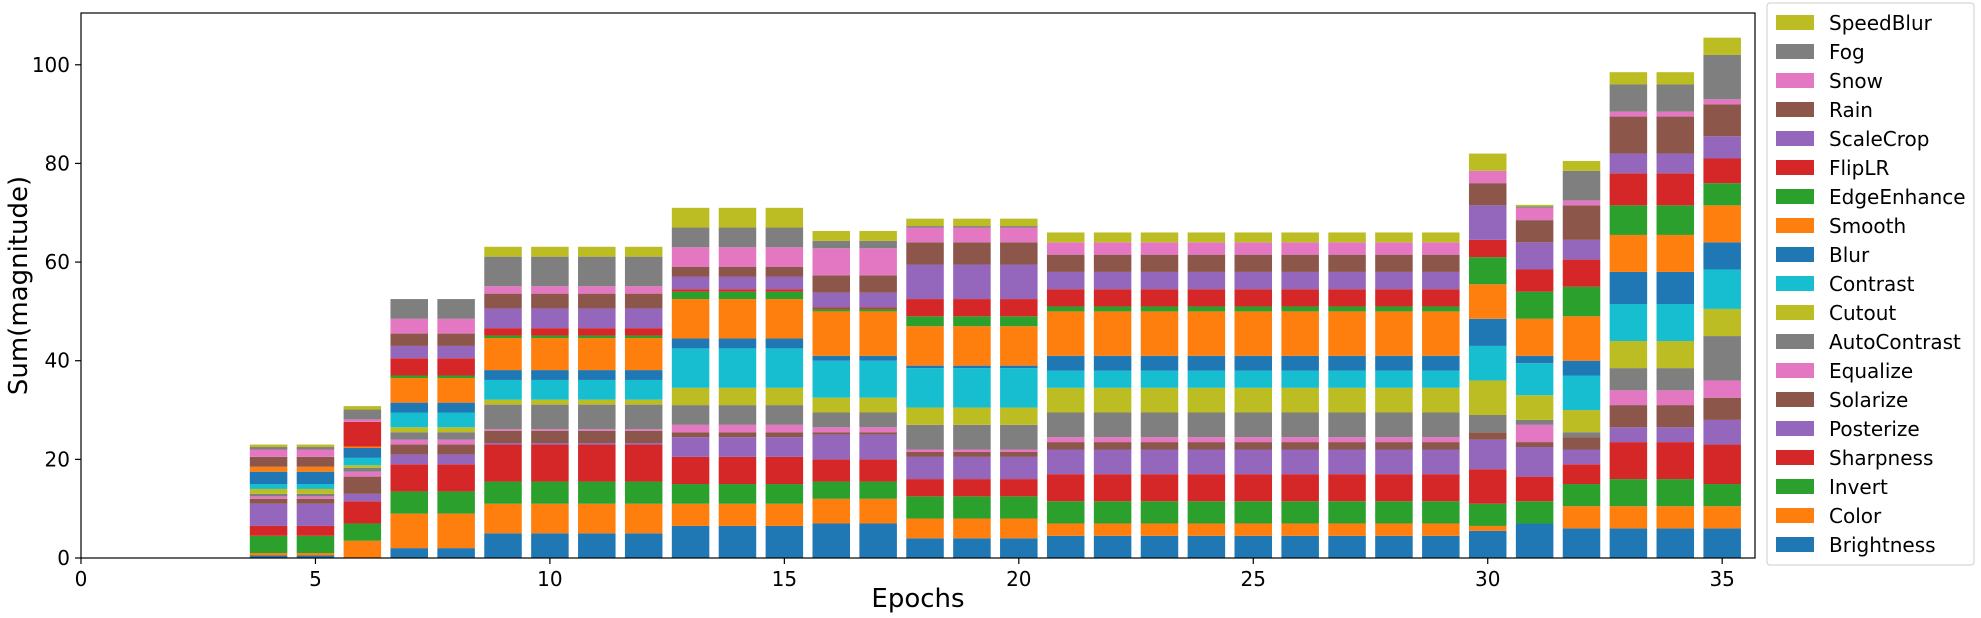 Image resolution: width=1981 pixels, height=618 pixels. I want to click on legend-box, so click(1870, 284).